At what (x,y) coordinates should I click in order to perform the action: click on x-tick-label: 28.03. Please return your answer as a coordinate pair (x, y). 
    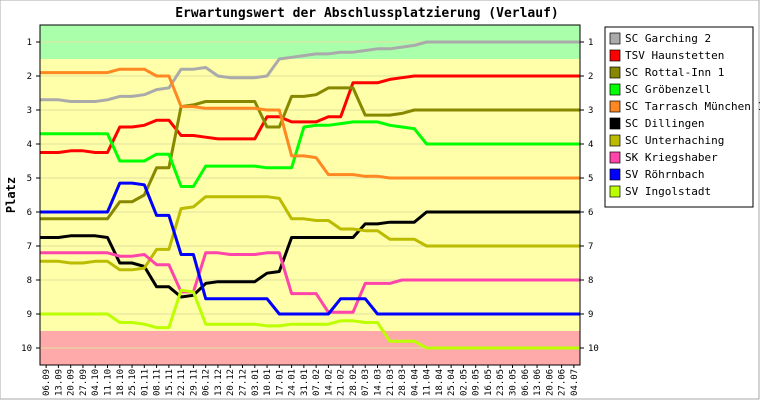
    Looking at the image, I should click on (403, 382).